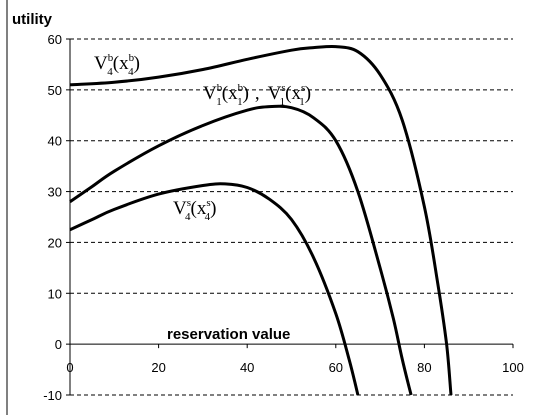 The height and width of the screenshot is (415, 544). What do you see at coordinates (55, 293) in the screenshot?
I see `y-tick-label: 10` at bounding box center [55, 293].